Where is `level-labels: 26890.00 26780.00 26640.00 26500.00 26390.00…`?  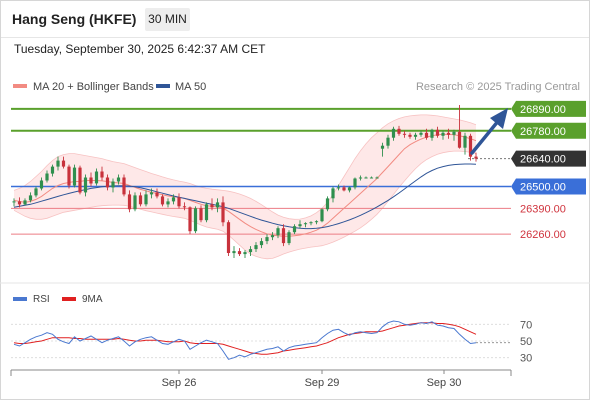
level-labels: 26890.00 26780.00 26640.00 26500.00 26390.00… is located at coordinates (548, 170).